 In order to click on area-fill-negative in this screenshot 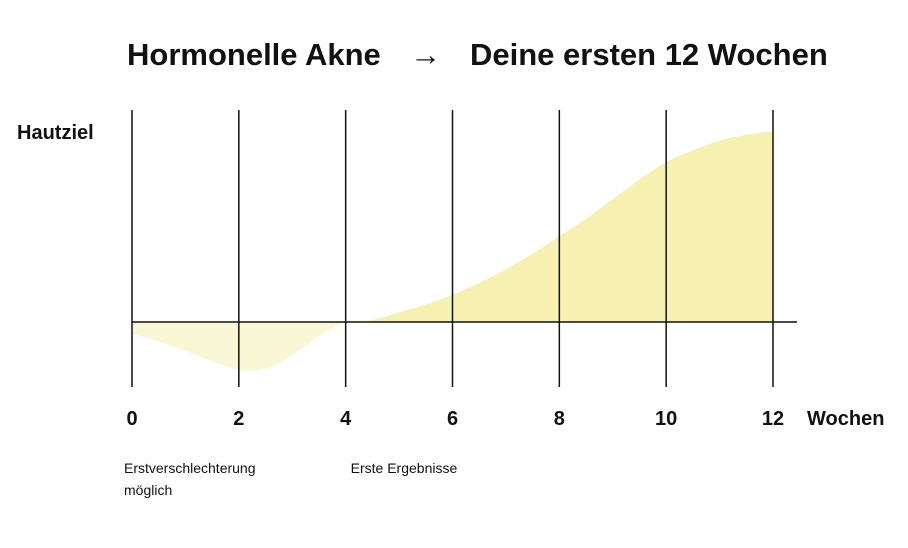, I will do `click(452, 346)`.